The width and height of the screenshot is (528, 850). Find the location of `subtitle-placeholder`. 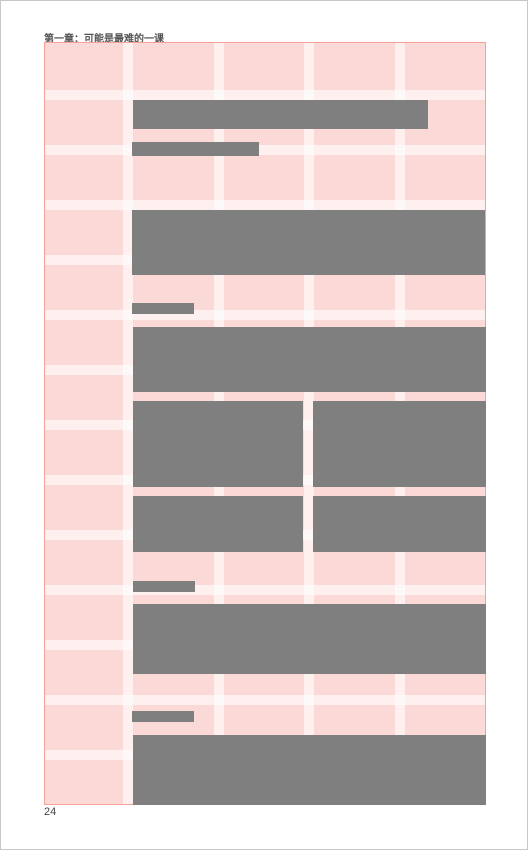

subtitle-placeholder is located at coordinates (195, 149).